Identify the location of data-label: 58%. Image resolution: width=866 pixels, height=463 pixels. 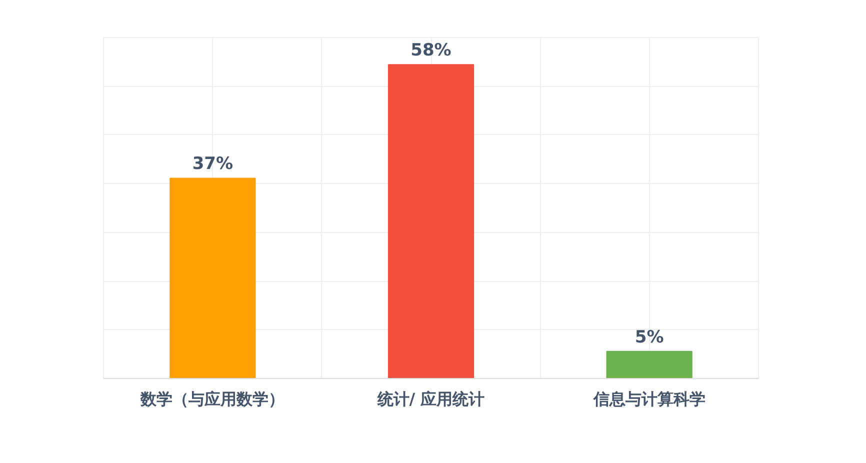
(431, 50).